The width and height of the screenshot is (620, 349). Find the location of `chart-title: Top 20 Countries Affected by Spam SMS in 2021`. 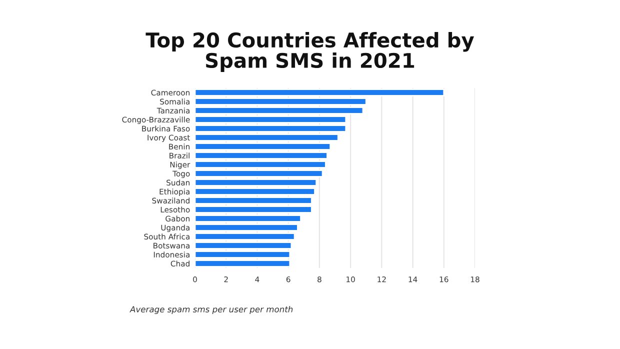

chart-title: Top 20 Countries Affected by Spam SMS in 2021 is located at coordinates (310, 52).